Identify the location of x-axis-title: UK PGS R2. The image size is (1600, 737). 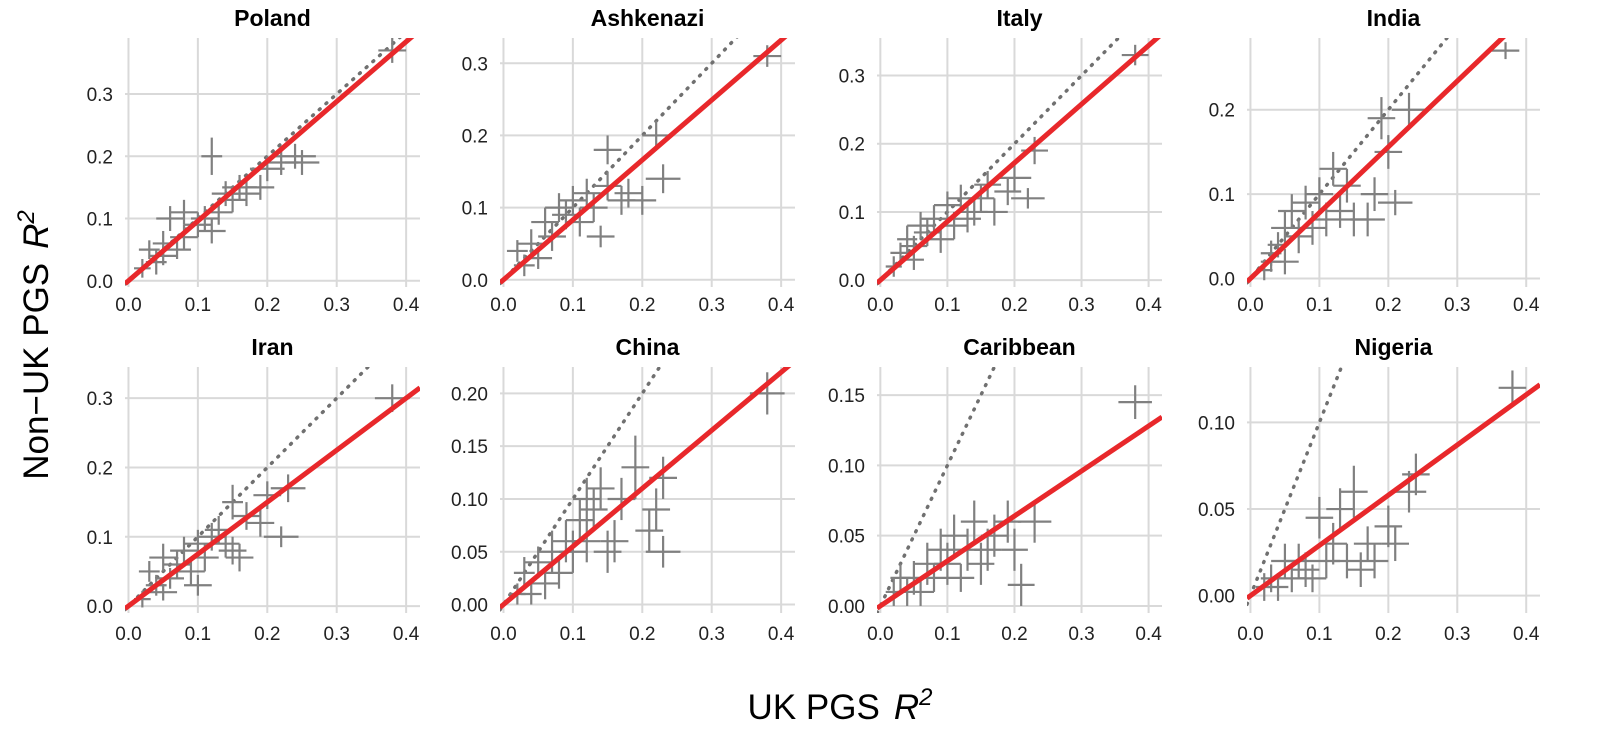
(840, 705).